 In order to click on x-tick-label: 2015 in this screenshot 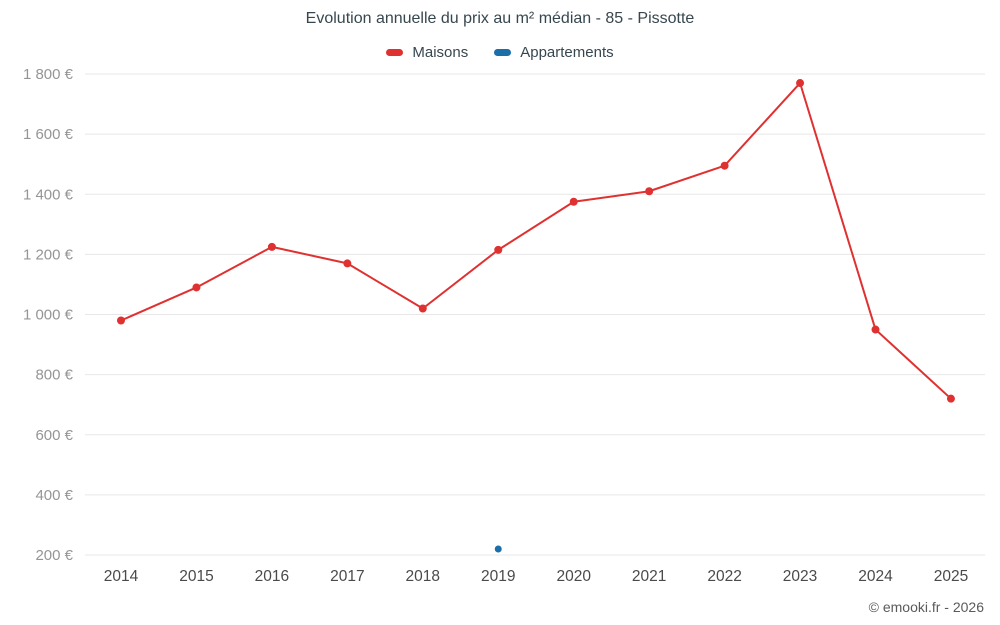, I will do `click(196, 576)`.